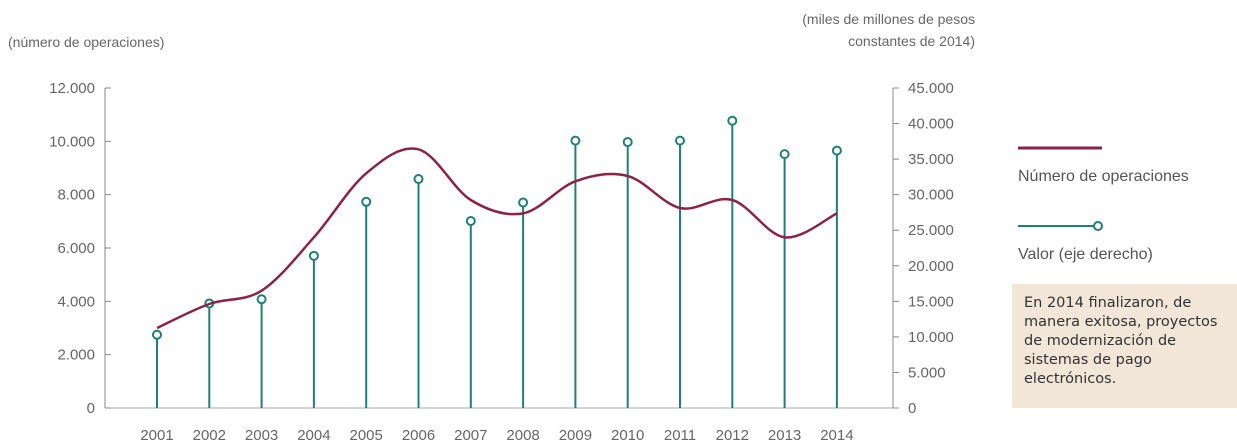 Image resolution: width=1237 pixels, height=446 pixels. Describe the element at coordinates (911, 41) in the screenshot. I see `right-axis-title-line2: constantes de 2014)` at that location.